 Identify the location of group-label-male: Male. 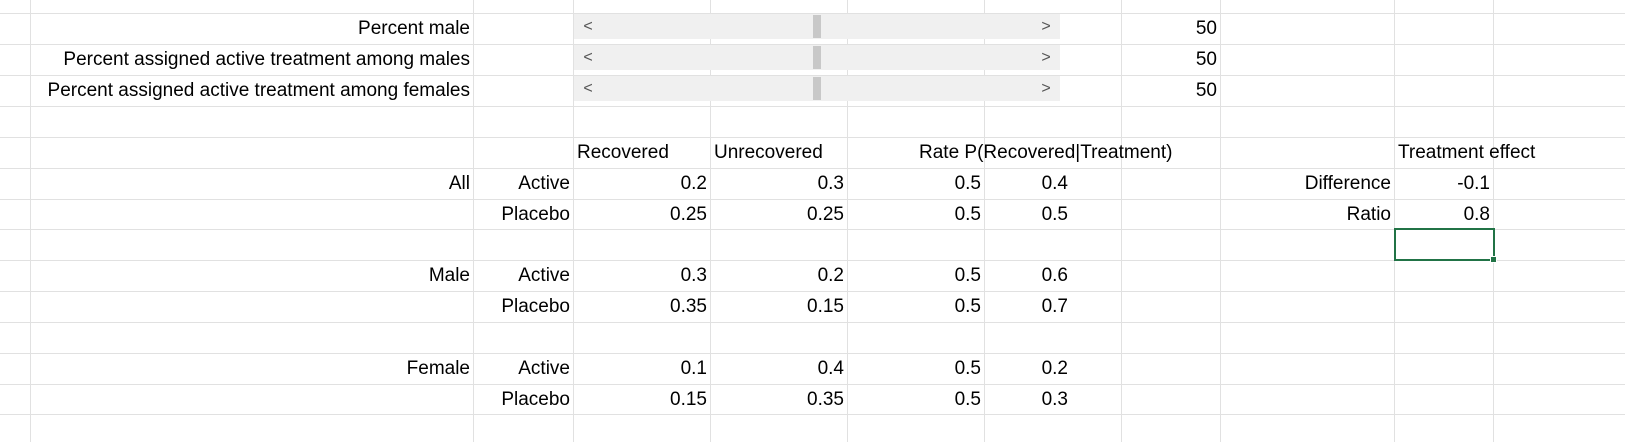
(449, 275).